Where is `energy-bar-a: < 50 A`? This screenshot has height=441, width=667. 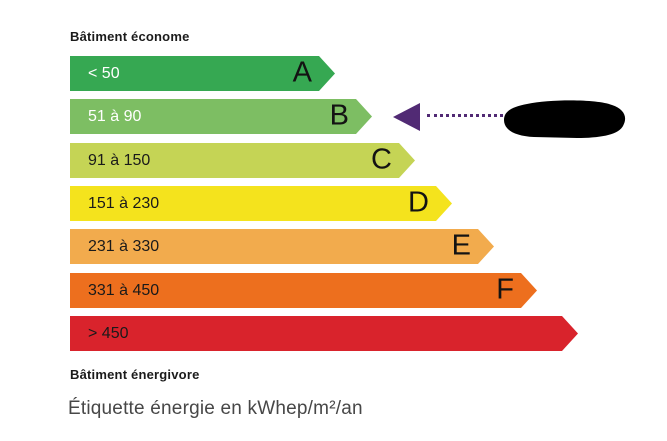
energy-bar-a: < 50 A is located at coordinates (202, 73).